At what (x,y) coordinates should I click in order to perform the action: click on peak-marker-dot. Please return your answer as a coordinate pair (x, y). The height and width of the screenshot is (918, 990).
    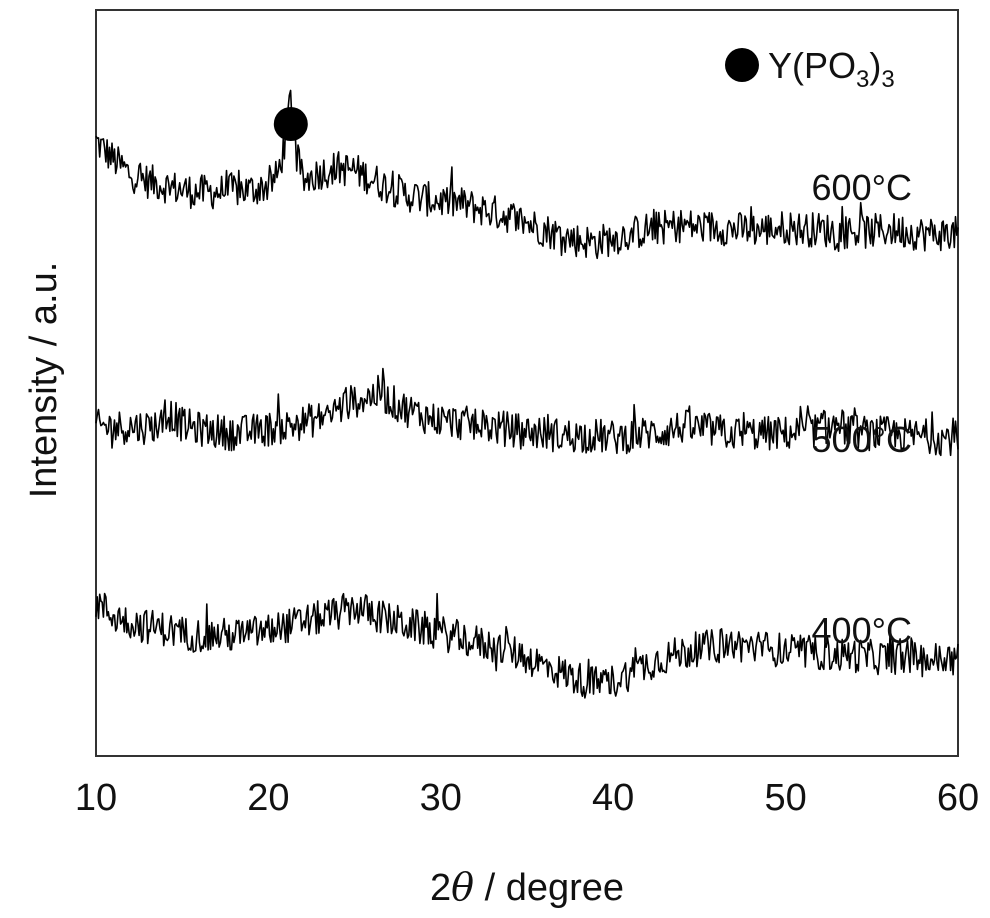
    Looking at the image, I should click on (290, 124).